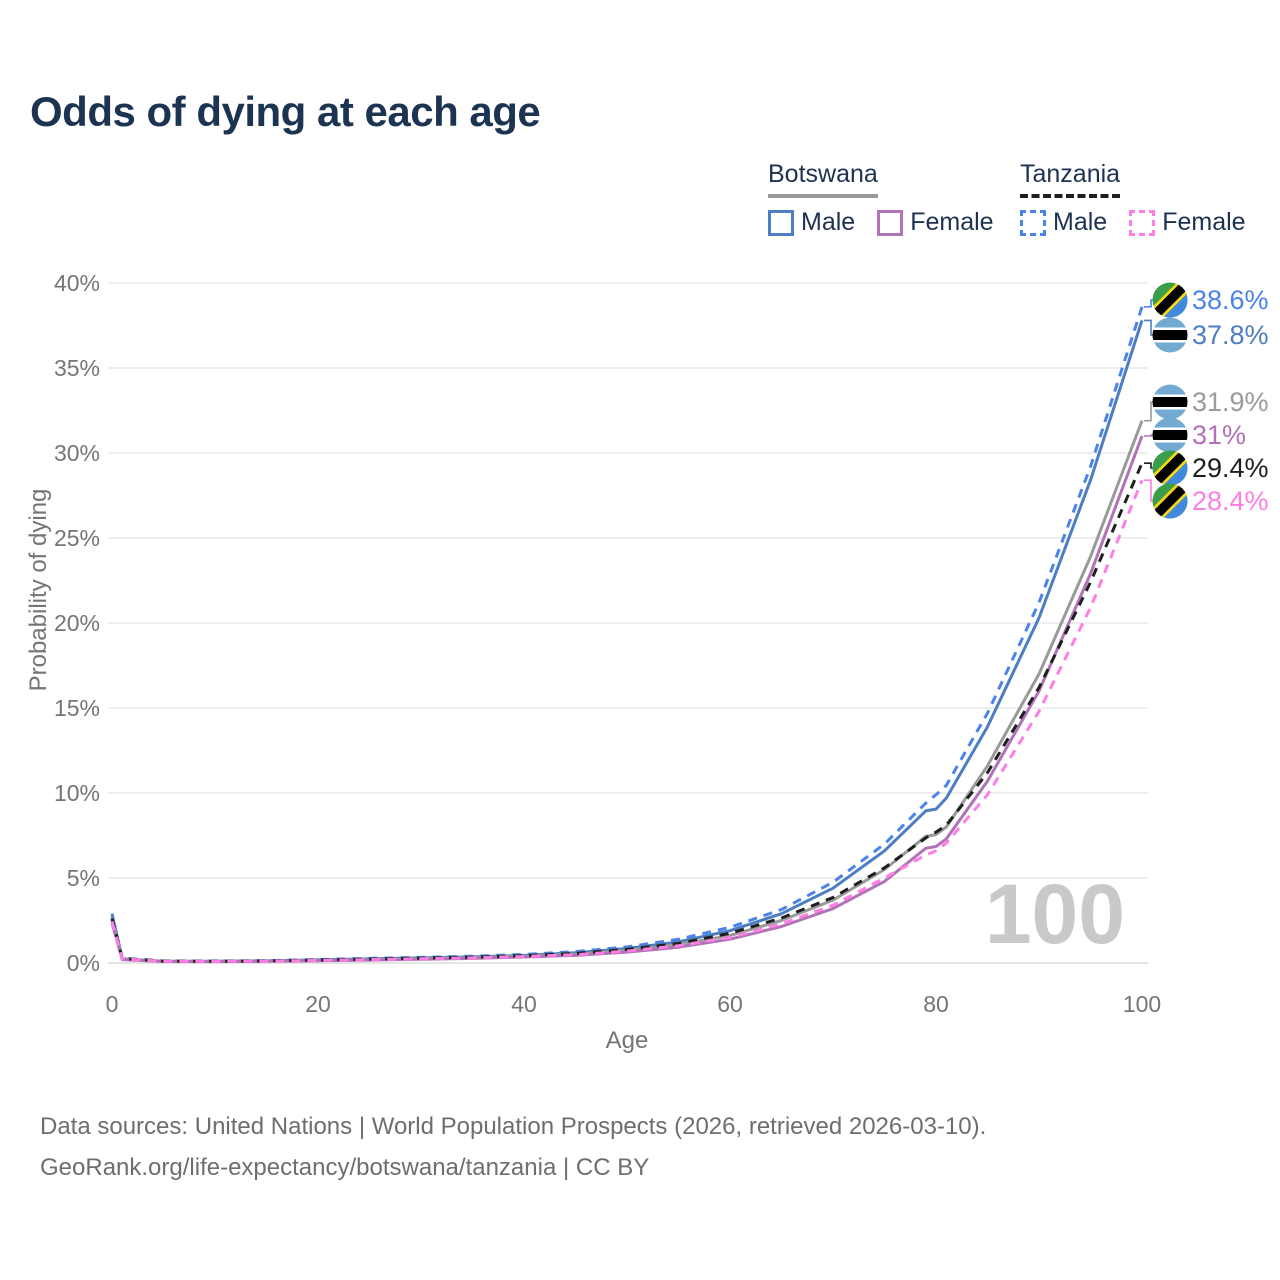  What do you see at coordinates (1142, 1004) in the screenshot?
I see `x-tick-label: 100` at bounding box center [1142, 1004].